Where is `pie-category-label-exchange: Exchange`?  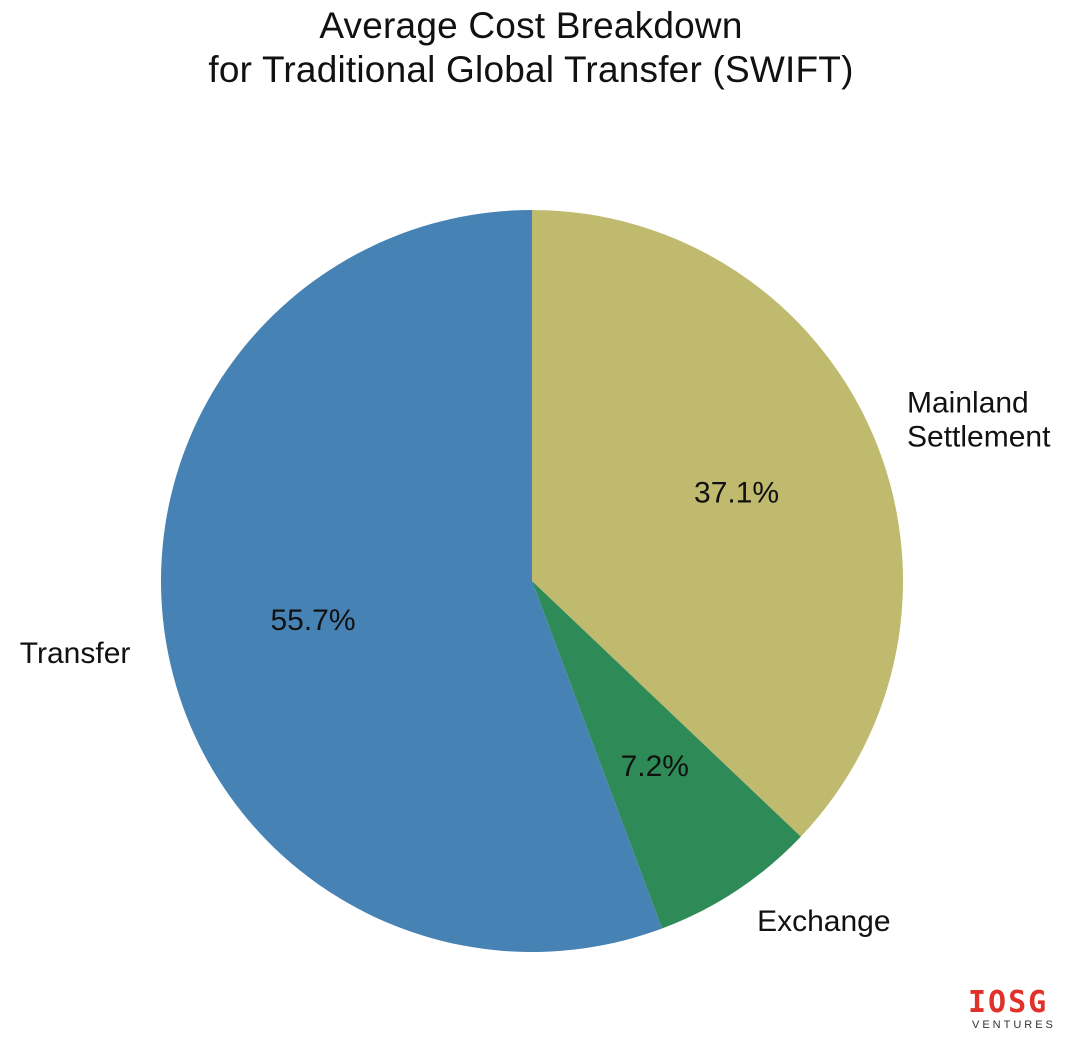 pie-category-label-exchange: Exchange is located at coordinates (823, 921).